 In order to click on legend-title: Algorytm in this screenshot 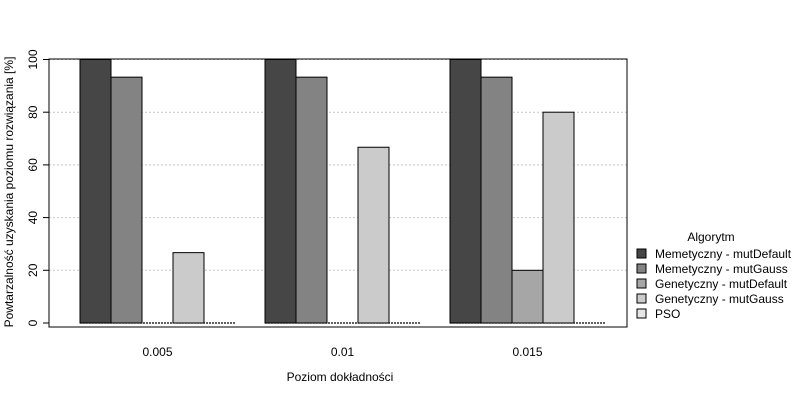, I will do `click(710, 237)`.